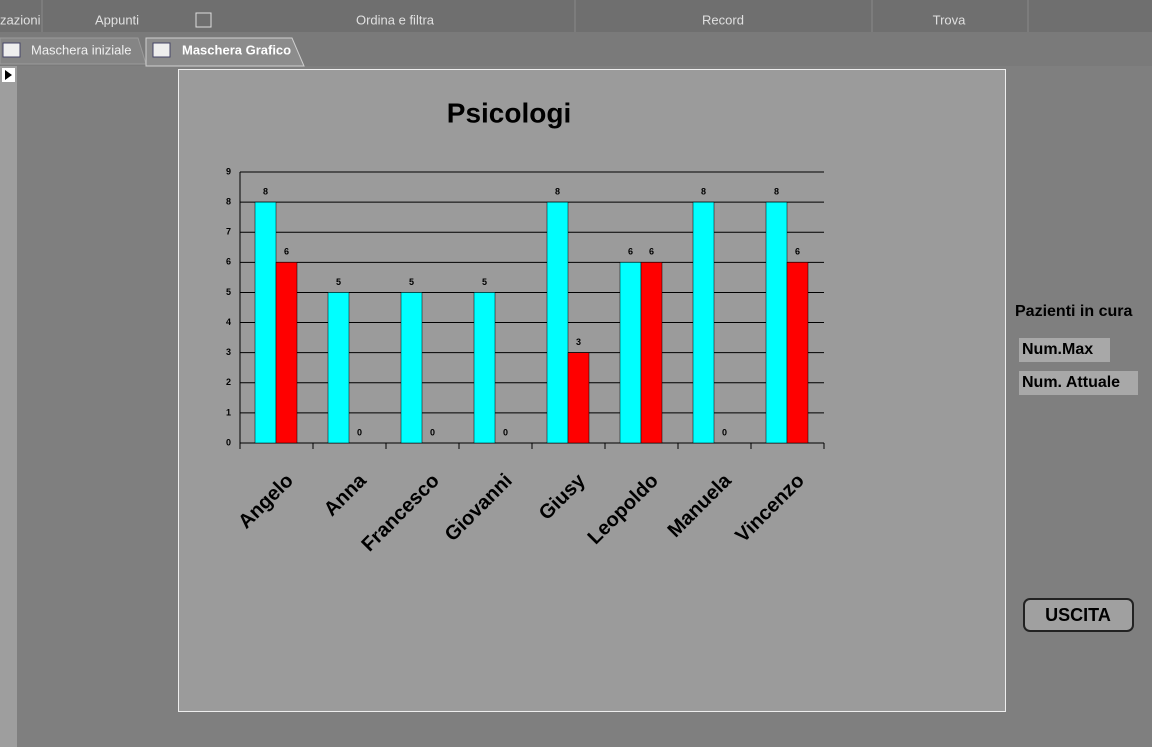  What do you see at coordinates (236, 49) in the screenshot?
I see `tab-label: Maschera Grafico` at bounding box center [236, 49].